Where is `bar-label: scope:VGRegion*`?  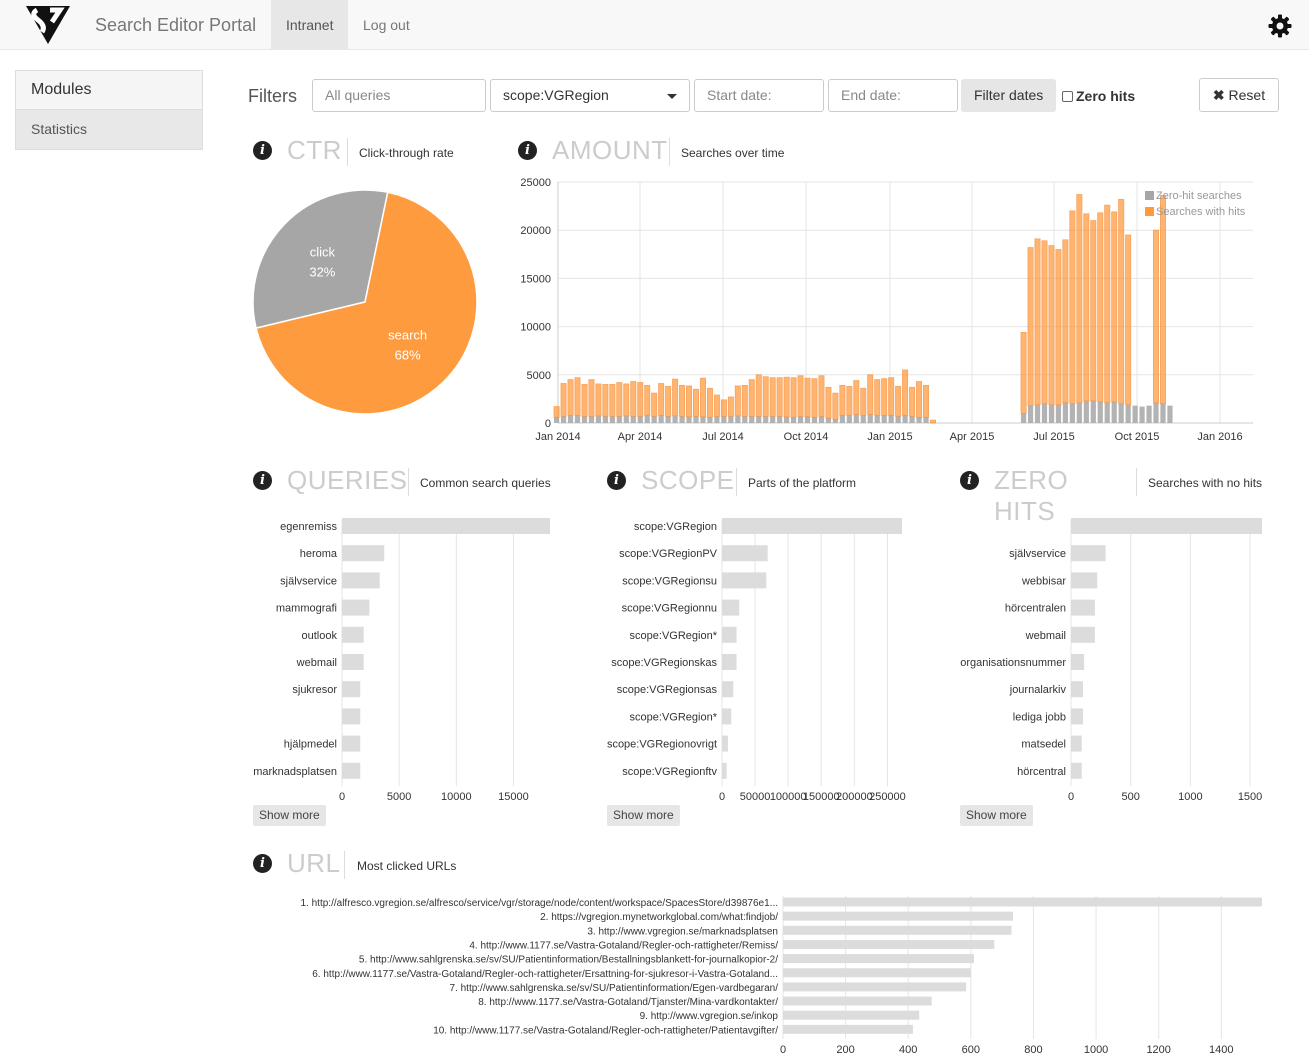 bar-label: scope:VGRegion* is located at coordinates (674, 636).